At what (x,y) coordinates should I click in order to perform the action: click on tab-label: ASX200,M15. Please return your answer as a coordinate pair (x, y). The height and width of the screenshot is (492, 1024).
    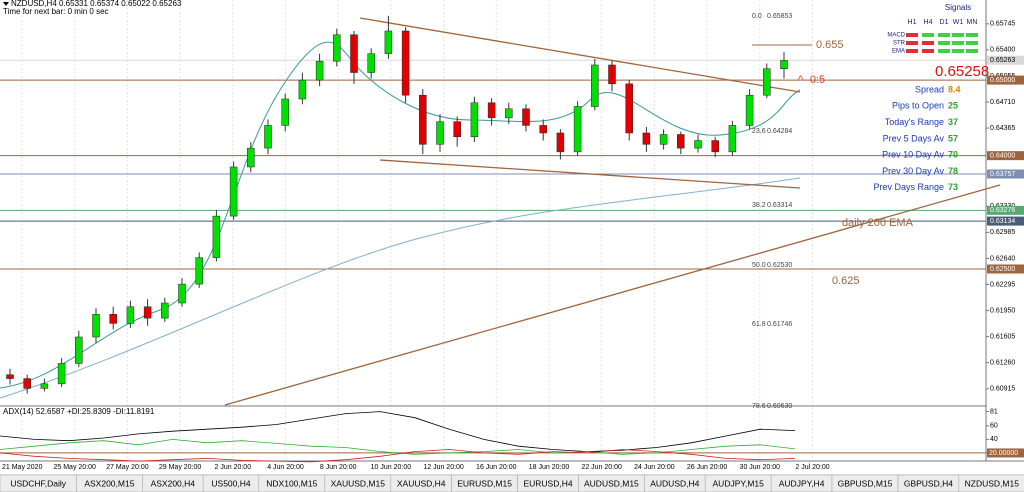
    Looking at the image, I should click on (109, 483).